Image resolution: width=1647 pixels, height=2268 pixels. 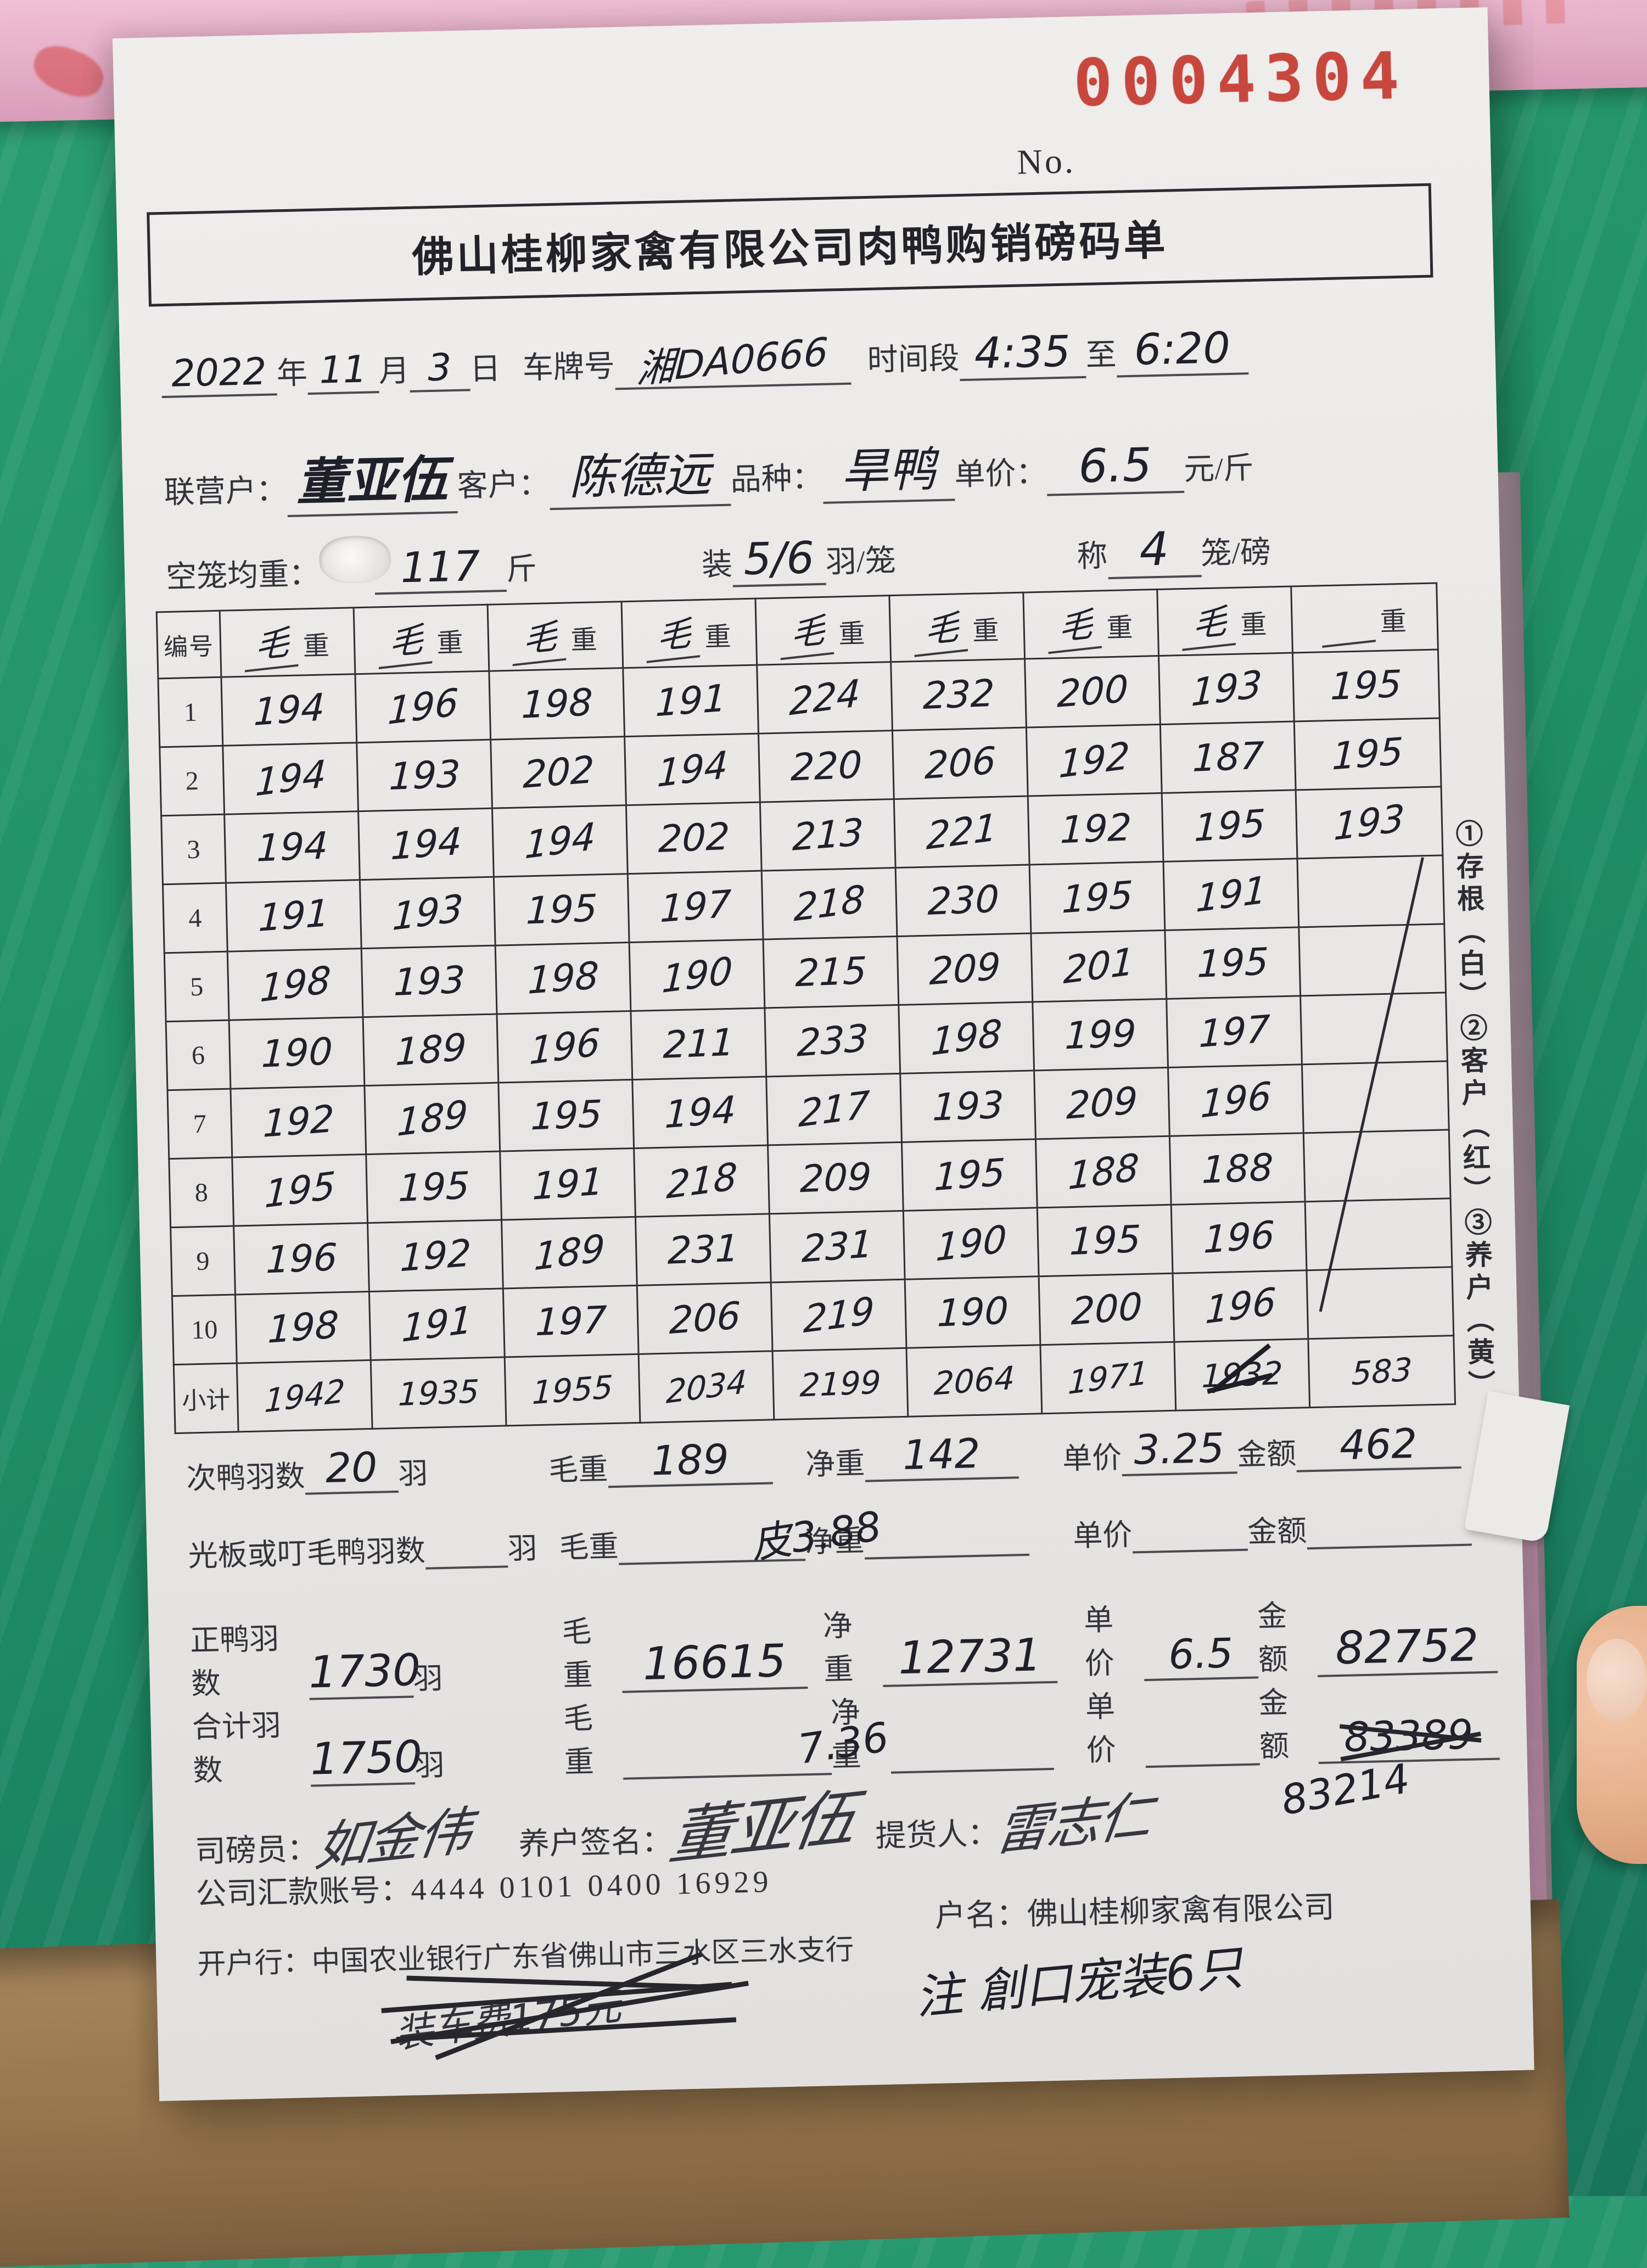 What do you see at coordinates (1154, 549) in the screenshot?
I see `weigh-value: 4` at bounding box center [1154, 549].